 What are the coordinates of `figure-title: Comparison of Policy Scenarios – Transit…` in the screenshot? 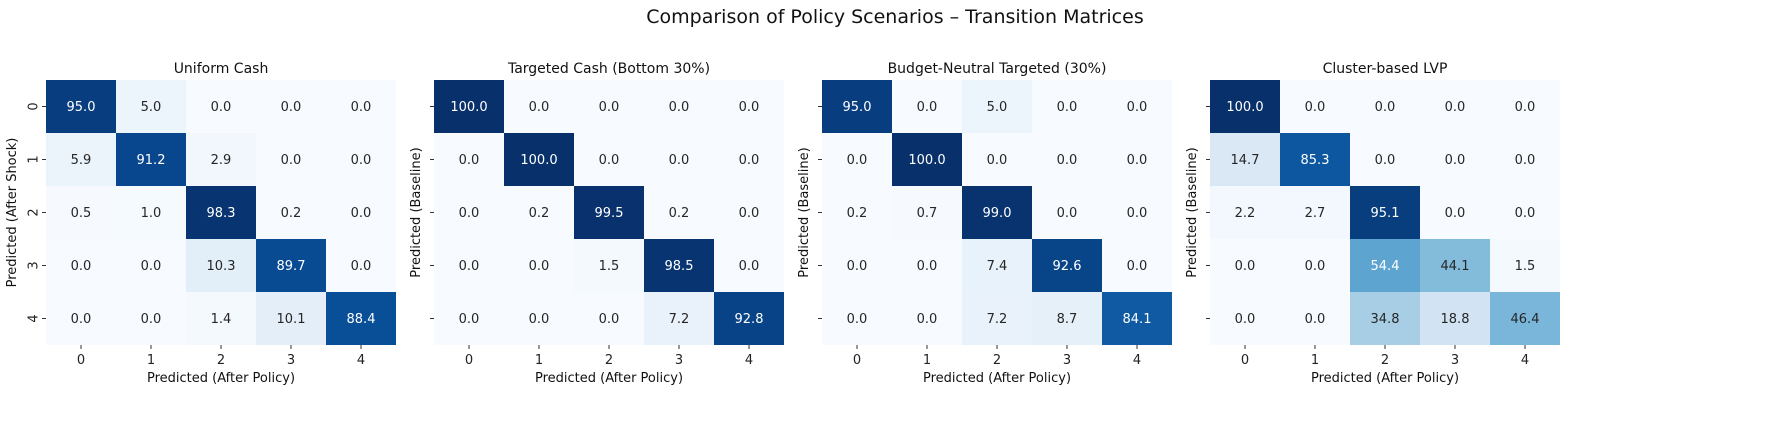 It's located at (895, 17).